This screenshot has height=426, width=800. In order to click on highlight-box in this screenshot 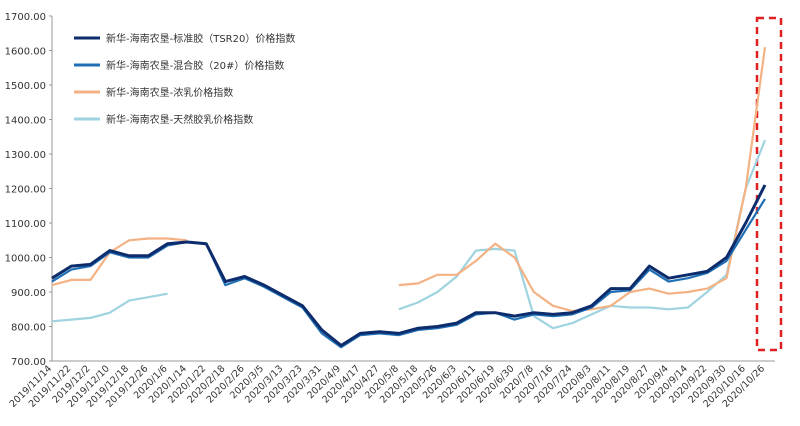, I will do `click(769, 184)`.